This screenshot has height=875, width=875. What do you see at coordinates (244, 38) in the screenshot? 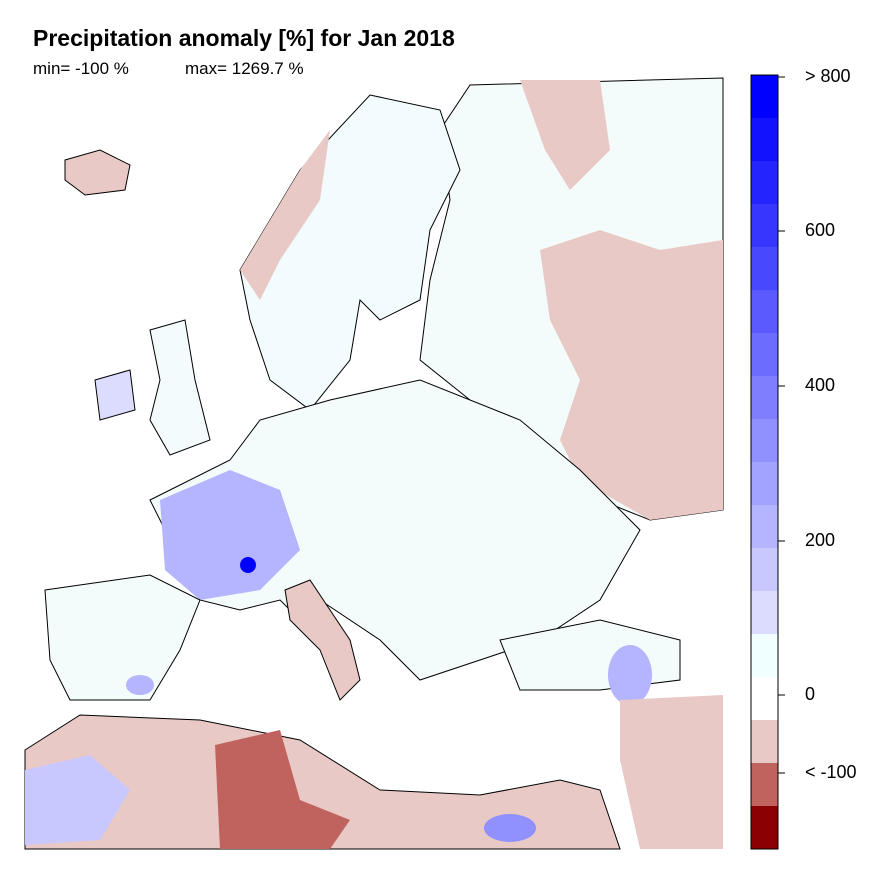
I see `title: Precipitation anomaly [%] for Jan 2018` at bounding box center [244, 38].